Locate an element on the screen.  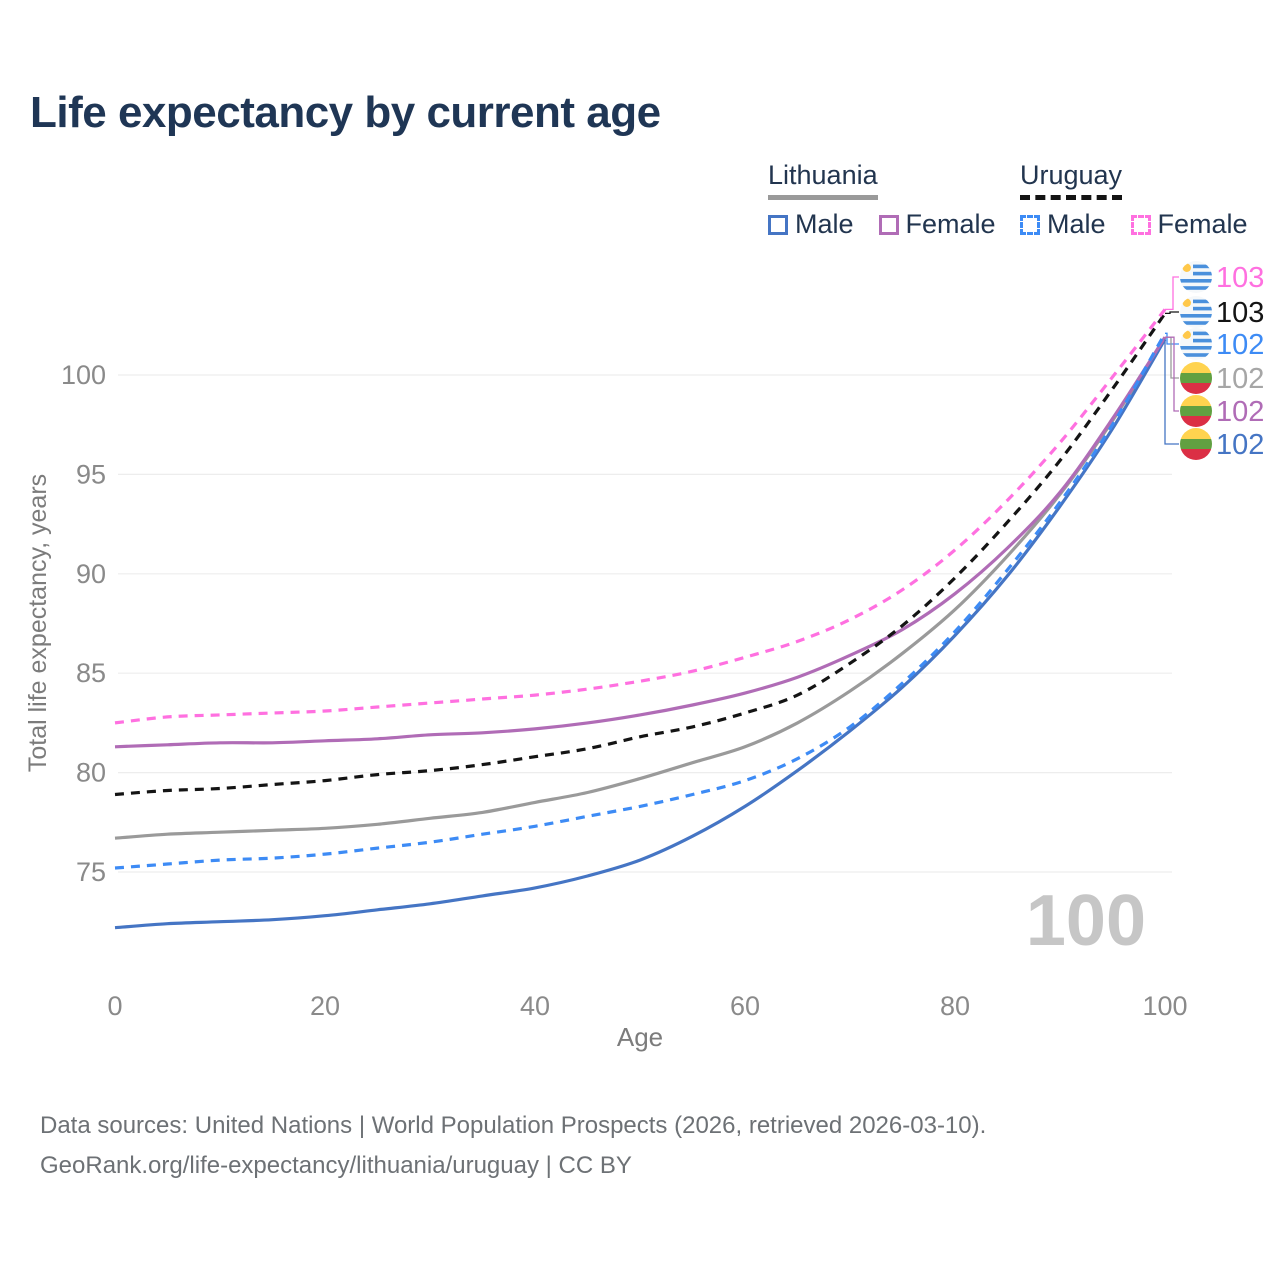
legend-item-lithuania-male: Male is located at coordinates (811, 224).